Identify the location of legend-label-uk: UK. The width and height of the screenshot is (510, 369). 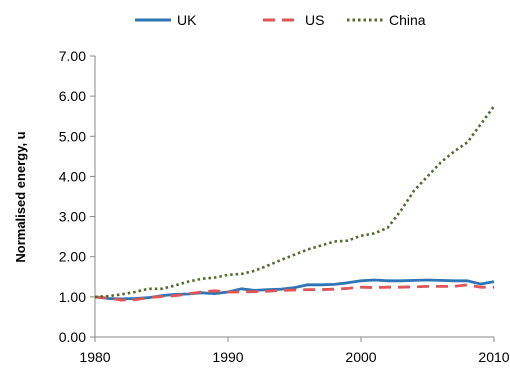
(187, 20).